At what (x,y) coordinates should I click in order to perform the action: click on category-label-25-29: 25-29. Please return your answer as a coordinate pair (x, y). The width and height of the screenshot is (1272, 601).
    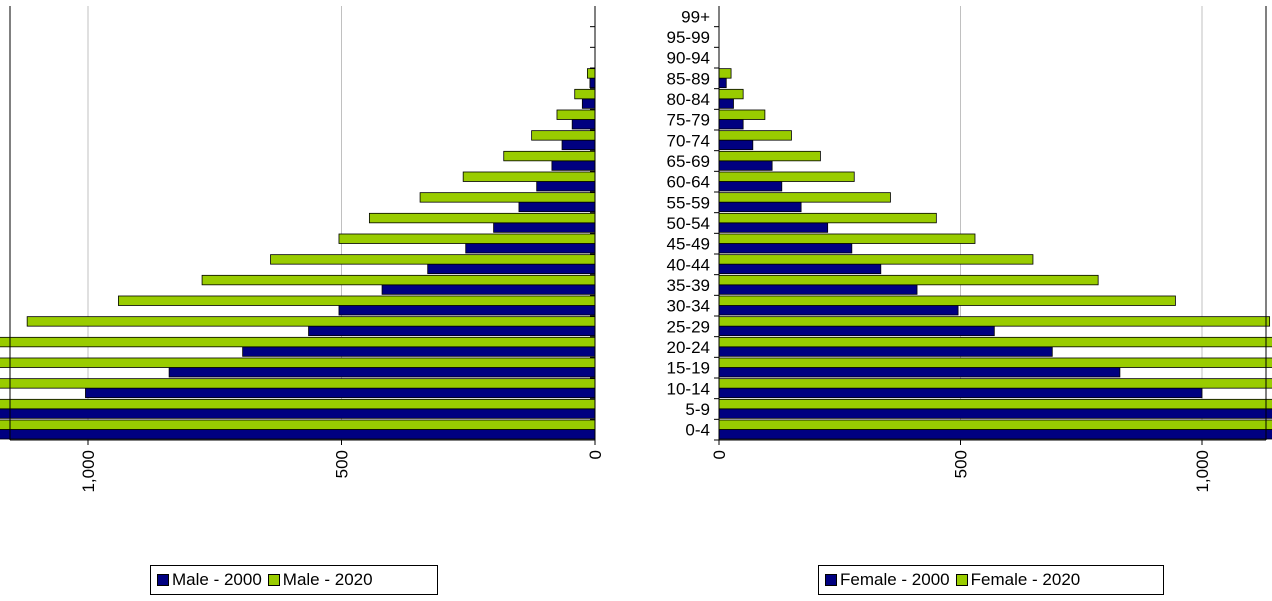
    Looking at the image, I should click on (688, 326).